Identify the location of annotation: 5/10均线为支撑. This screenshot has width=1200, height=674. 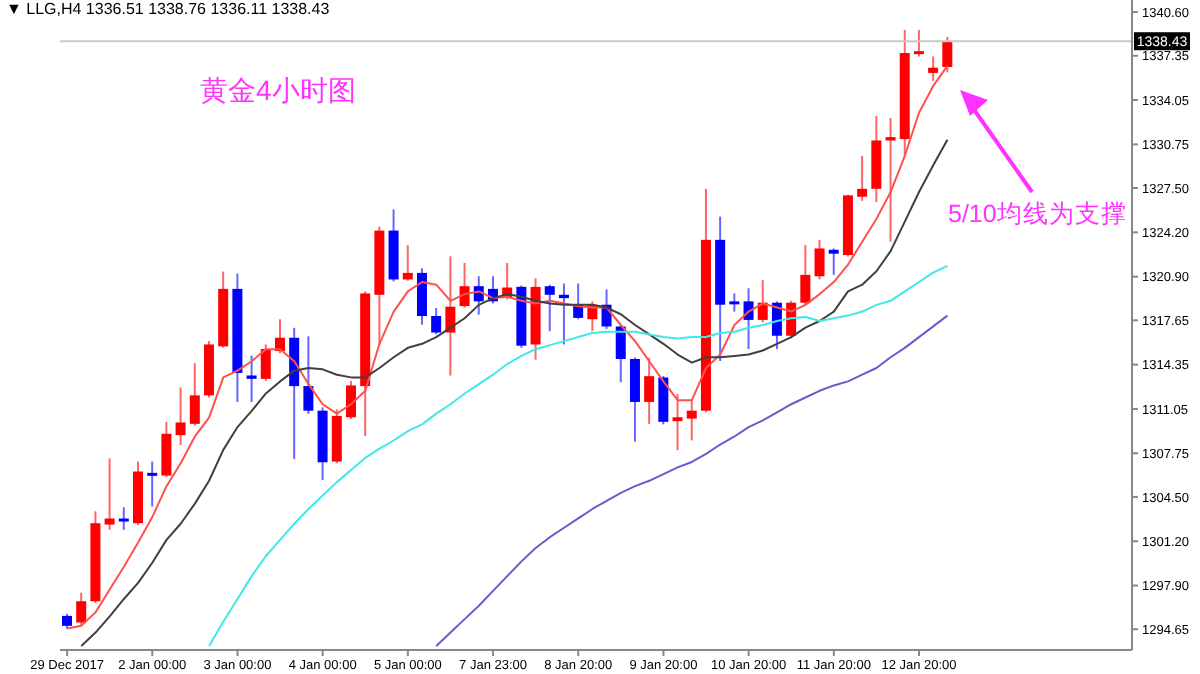
(1037, 215).